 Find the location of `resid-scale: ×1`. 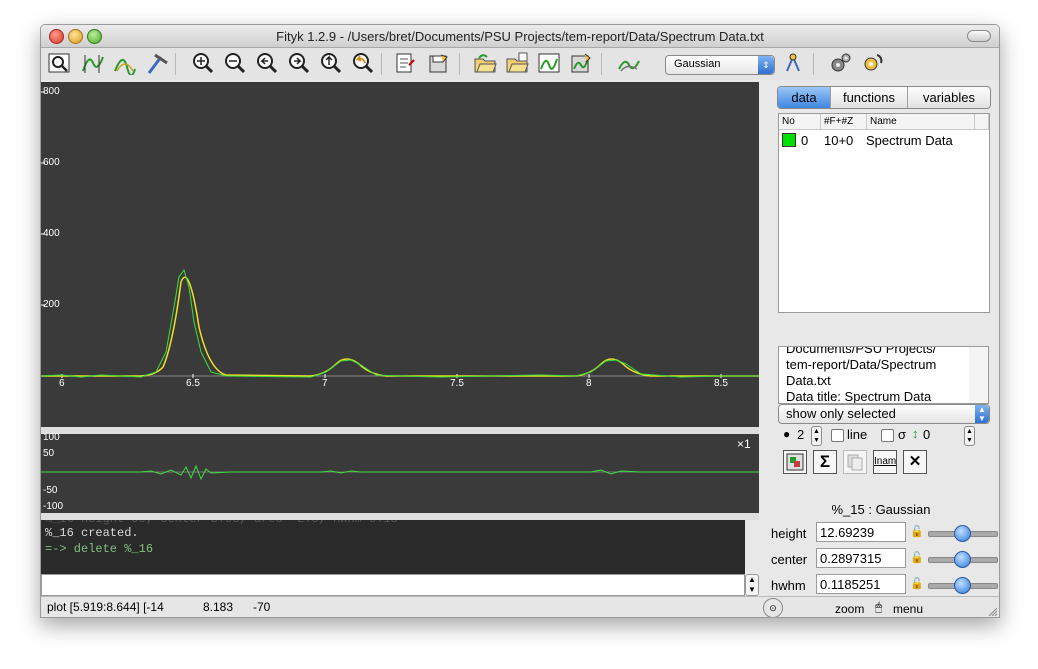

resid-scale: ×1 is located at coordinates (744, 444).